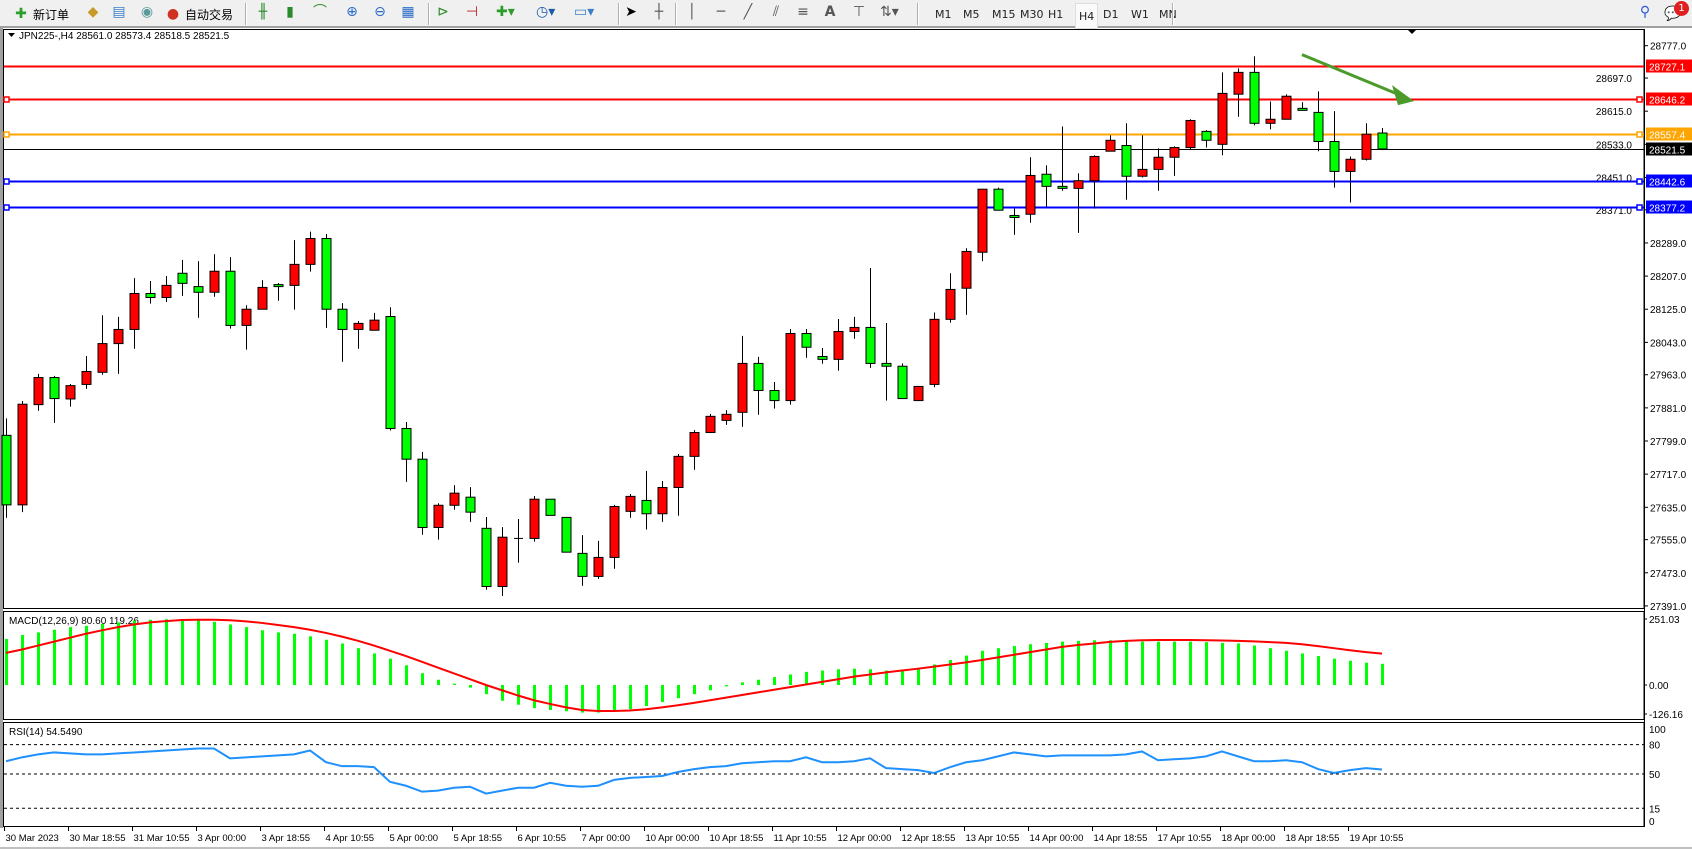  Describe the element at coordinates (859, 12) in the screenshot. I see `text-label-icon: ⊤` at that location.